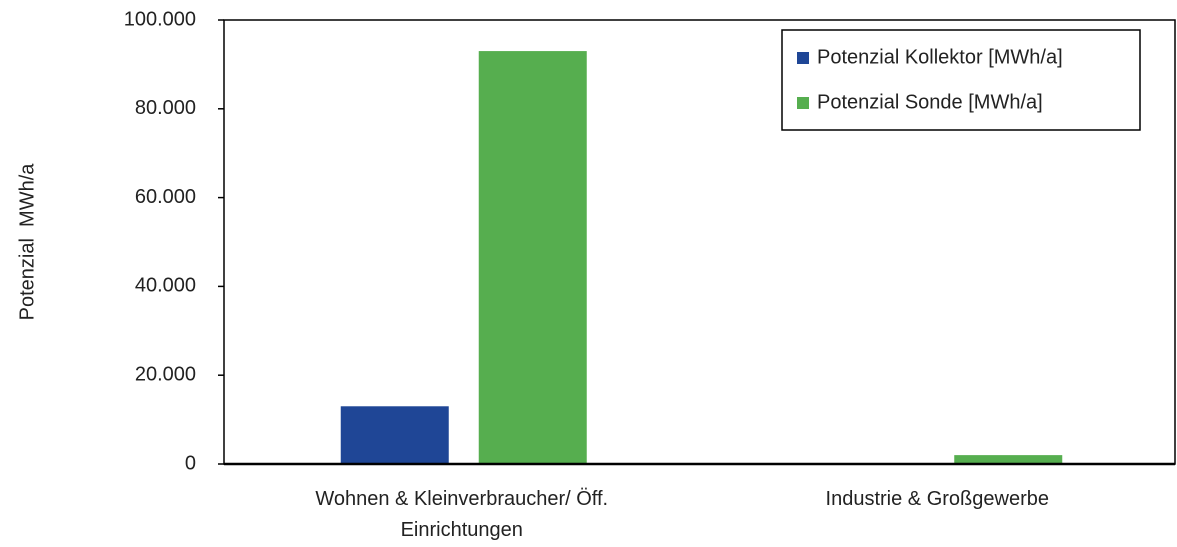  What do you see at coordinates (190, 463) in the screenshot?
I see `y-tick-label: 0` at bounding box center [190, 463].